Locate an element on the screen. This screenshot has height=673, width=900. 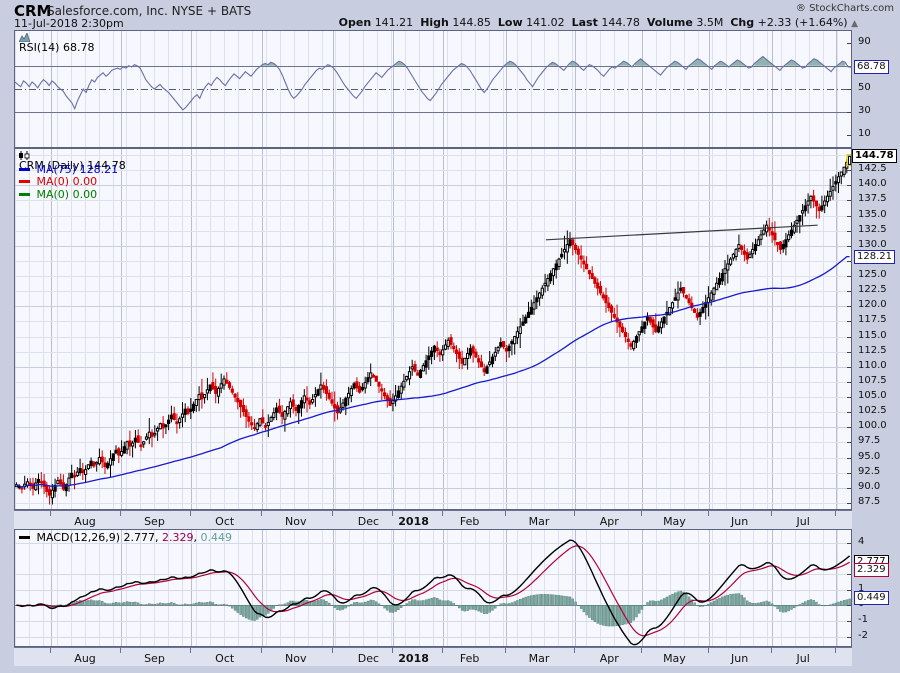
legend-label-ma-green: MA(0) 0.00 is located at coordinates (67, 194).